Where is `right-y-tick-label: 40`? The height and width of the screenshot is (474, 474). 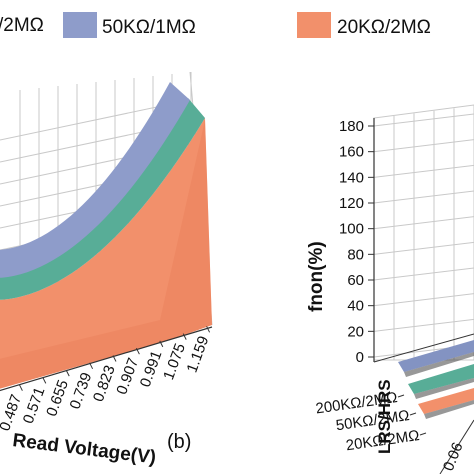
right-y-tick-label: 40 is located at coordinates (355, 306).